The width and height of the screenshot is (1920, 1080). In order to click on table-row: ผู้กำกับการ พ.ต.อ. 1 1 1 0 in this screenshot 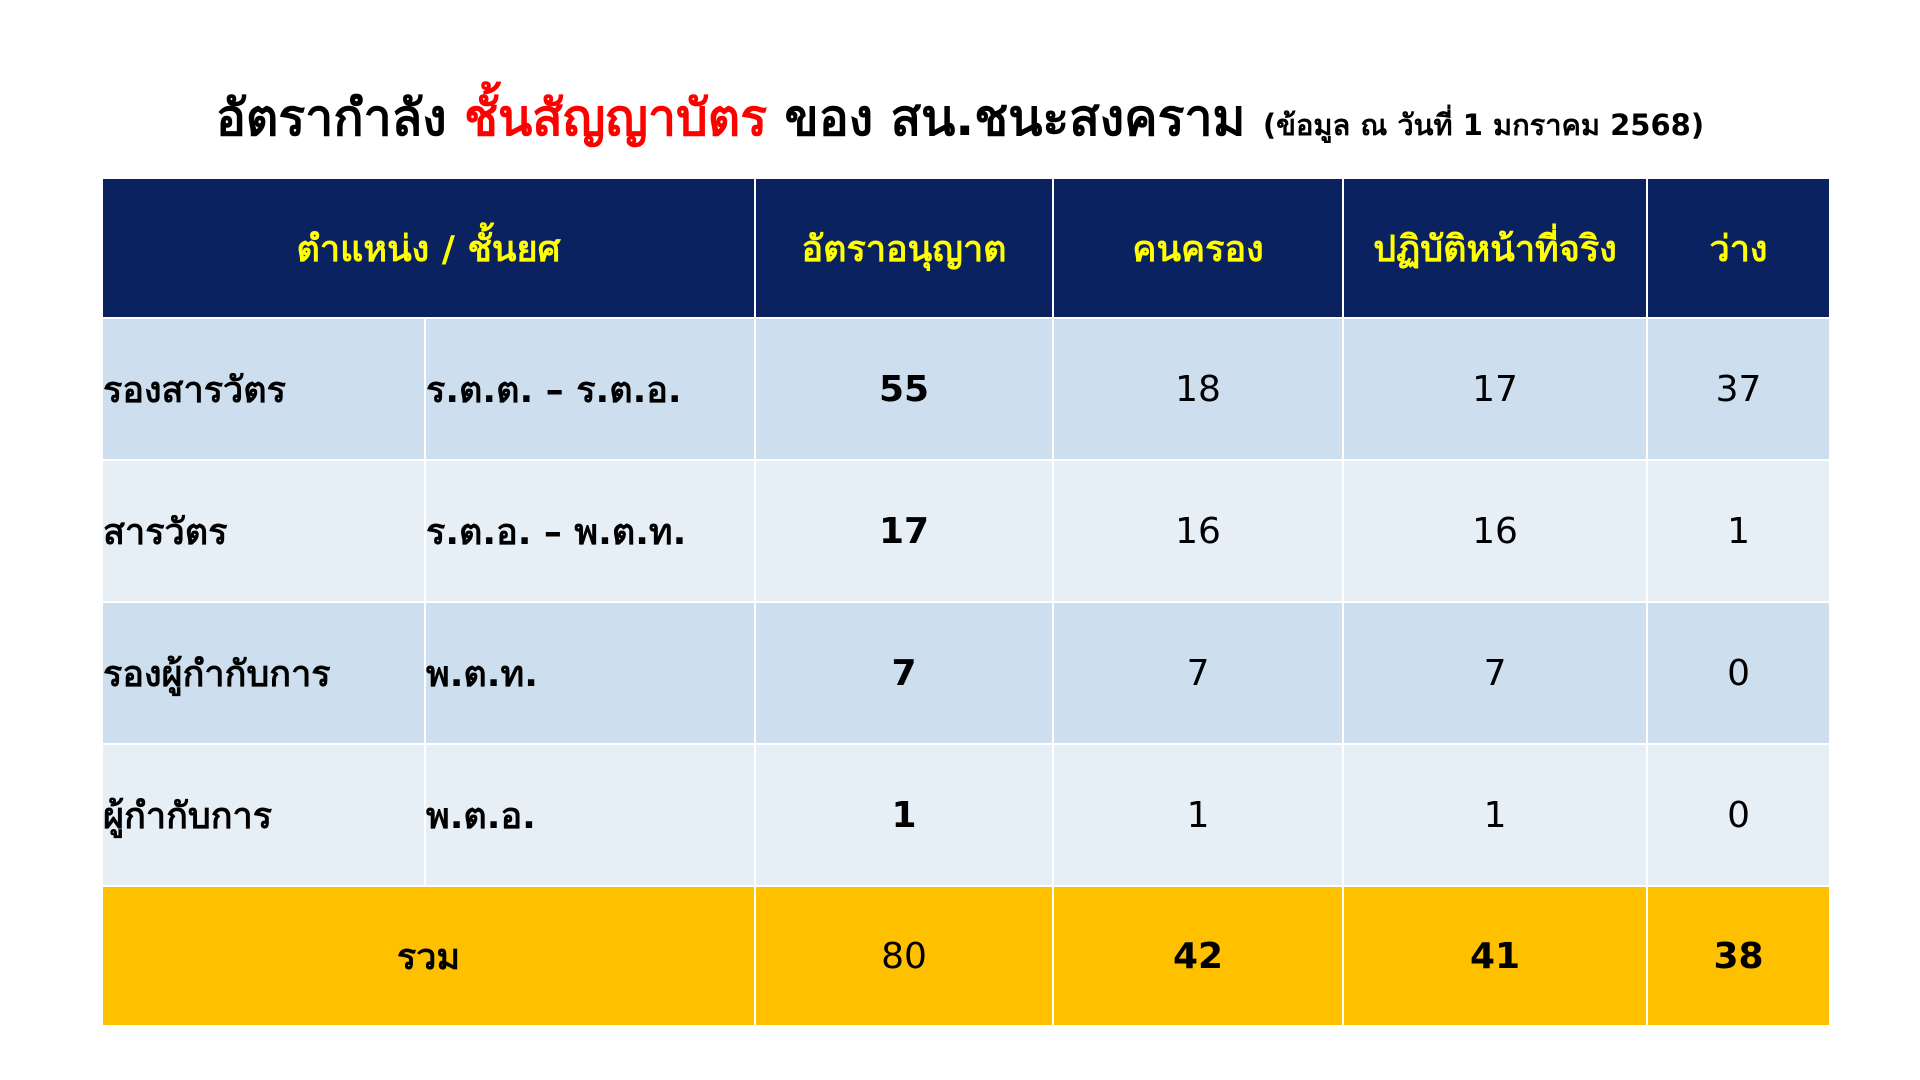, I will do `click(966, 815)`.